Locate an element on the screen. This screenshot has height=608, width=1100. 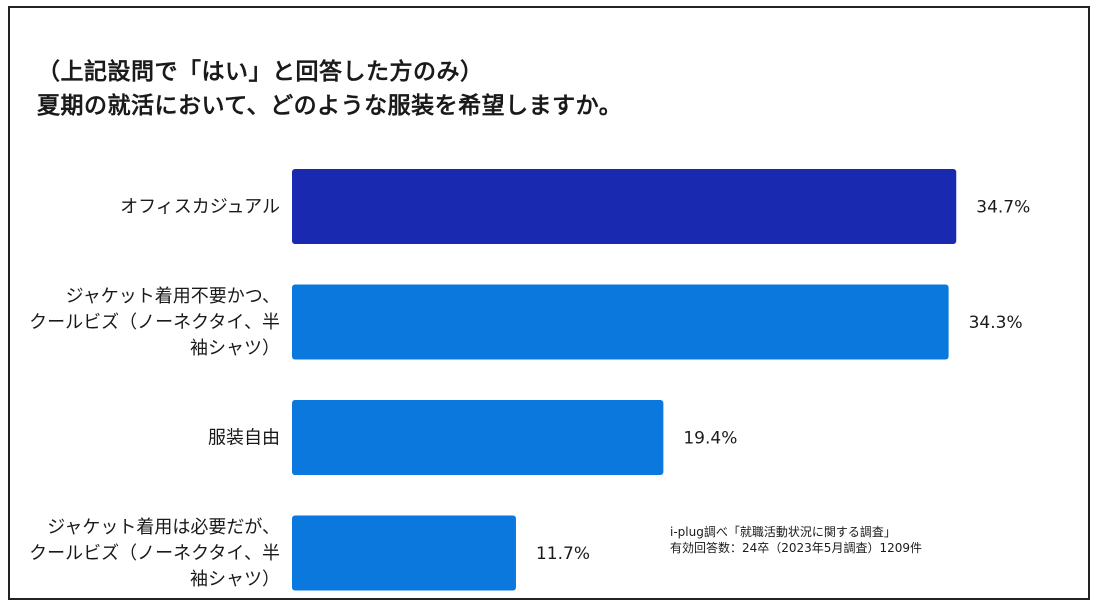
category-label-2-line-1: ジャケット着用不要かつ、 is located at coordinates (173, 296).